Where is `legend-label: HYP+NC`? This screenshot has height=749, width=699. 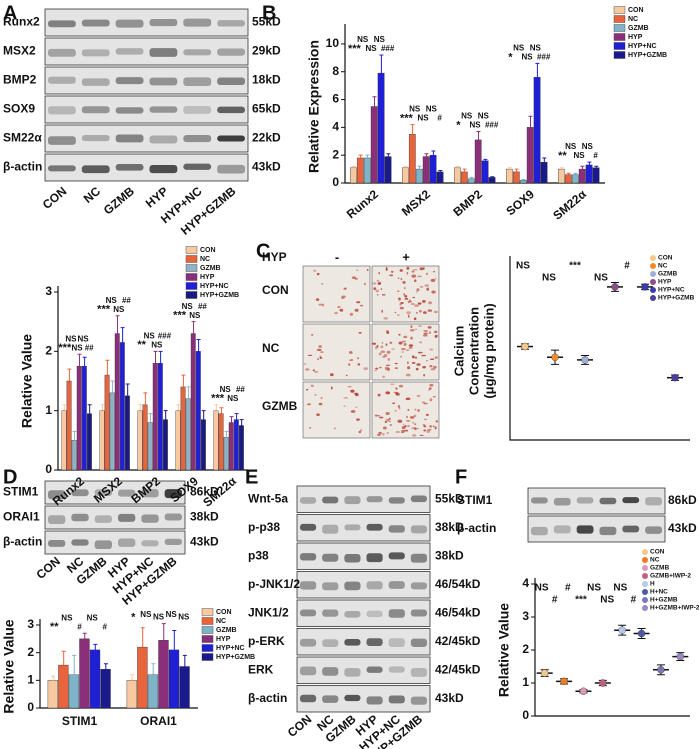 legend-label: HYP+NC is located at coordinates (230, 648).